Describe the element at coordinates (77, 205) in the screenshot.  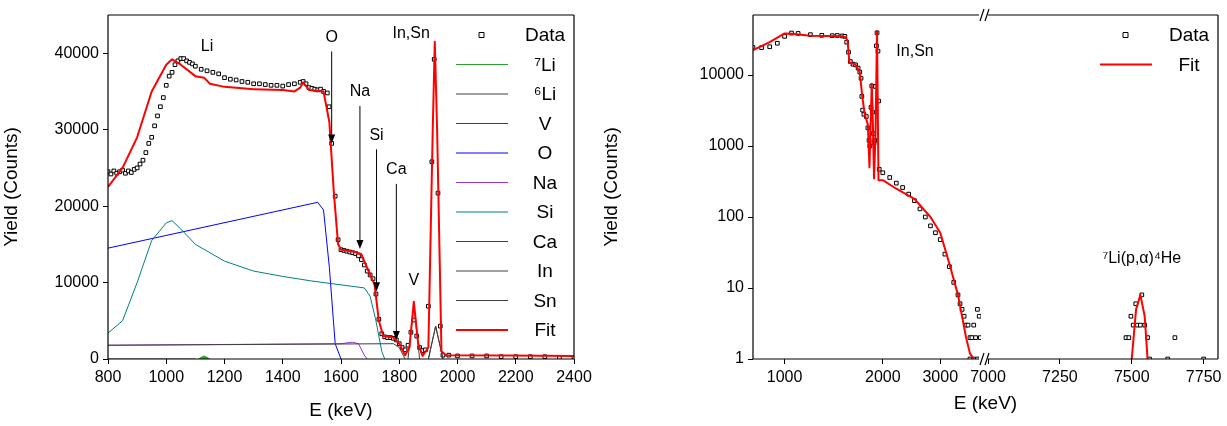
I see `y-tick-label: 20000` at that location.